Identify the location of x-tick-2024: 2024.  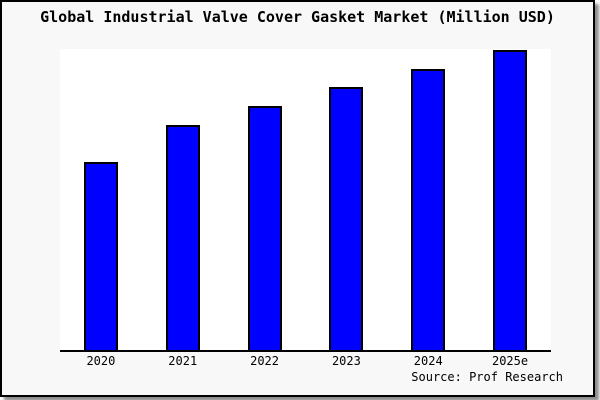
(428, 361).